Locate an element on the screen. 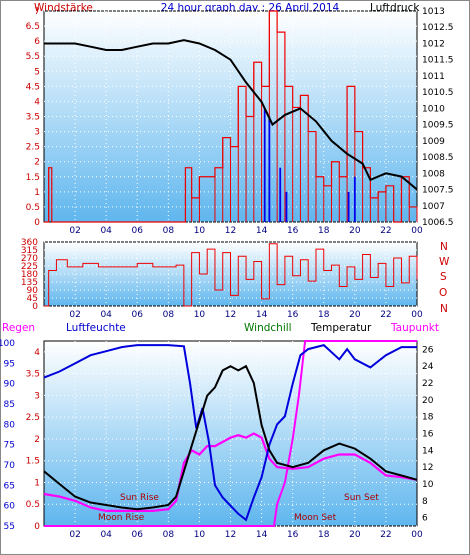  y1-left-tick-9: 4.5 is located at coordinates (33, 87).